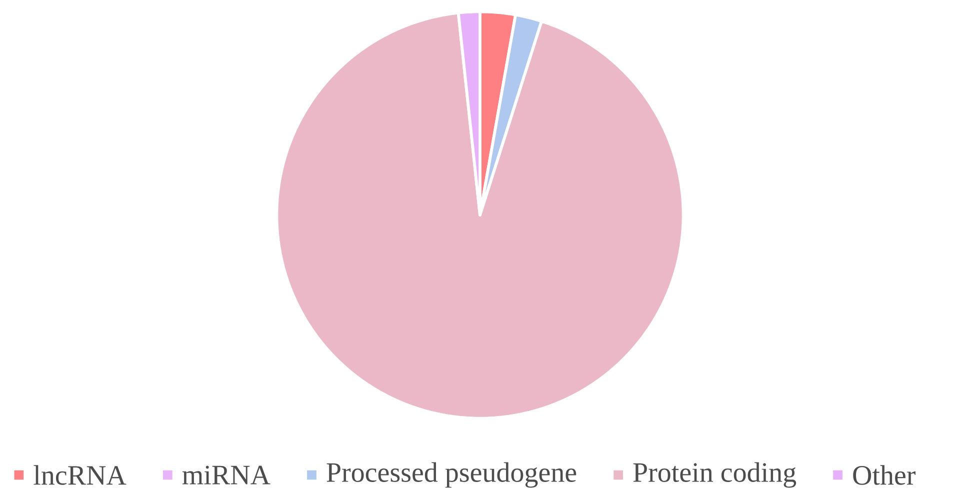 The width and height of the screenshot is (967, 494). Describe the element at coordinates (714, 475) in the screenshot. I see `legend-label: Protein coding` at that location.